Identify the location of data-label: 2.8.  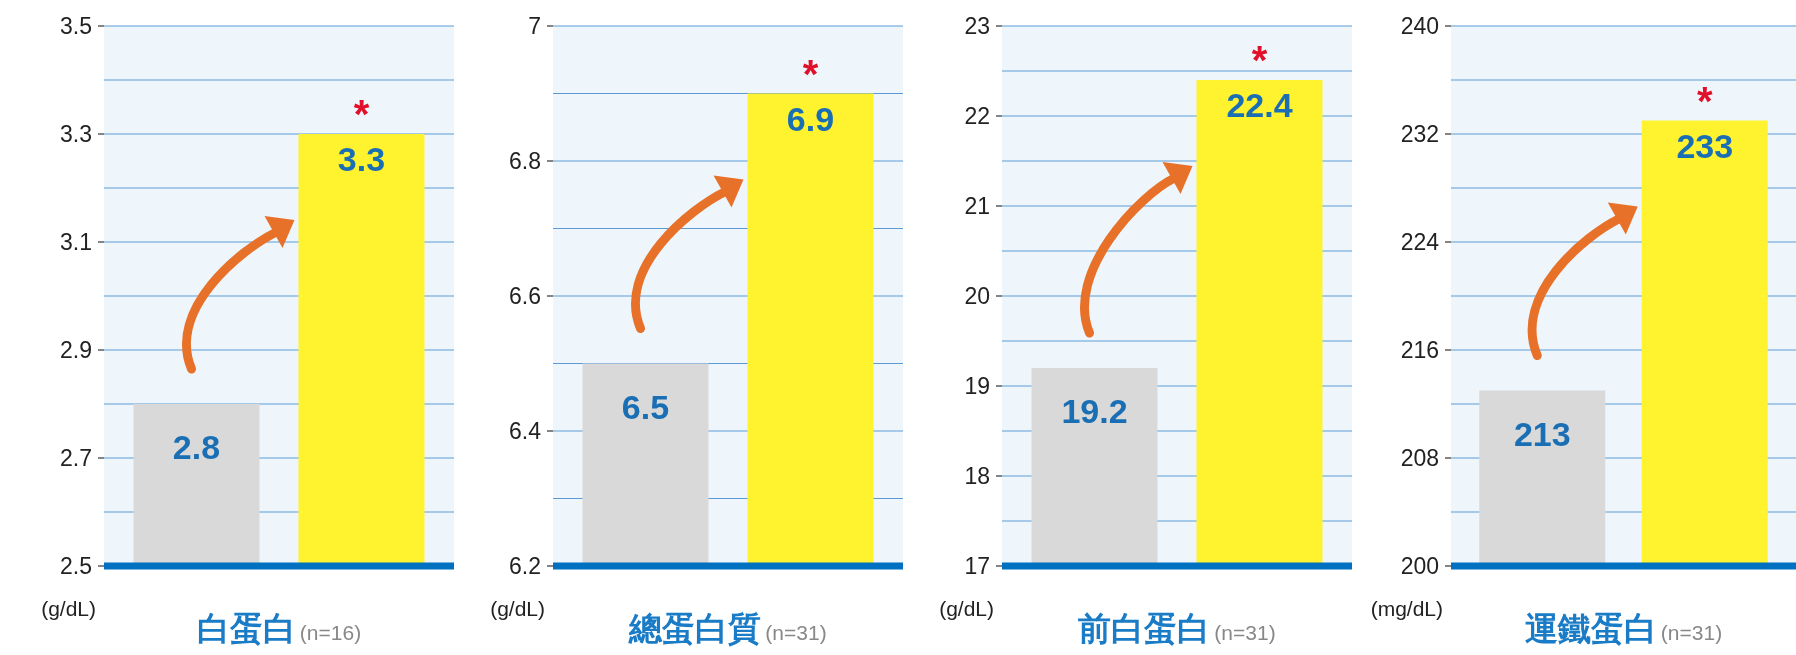
(196, 447).